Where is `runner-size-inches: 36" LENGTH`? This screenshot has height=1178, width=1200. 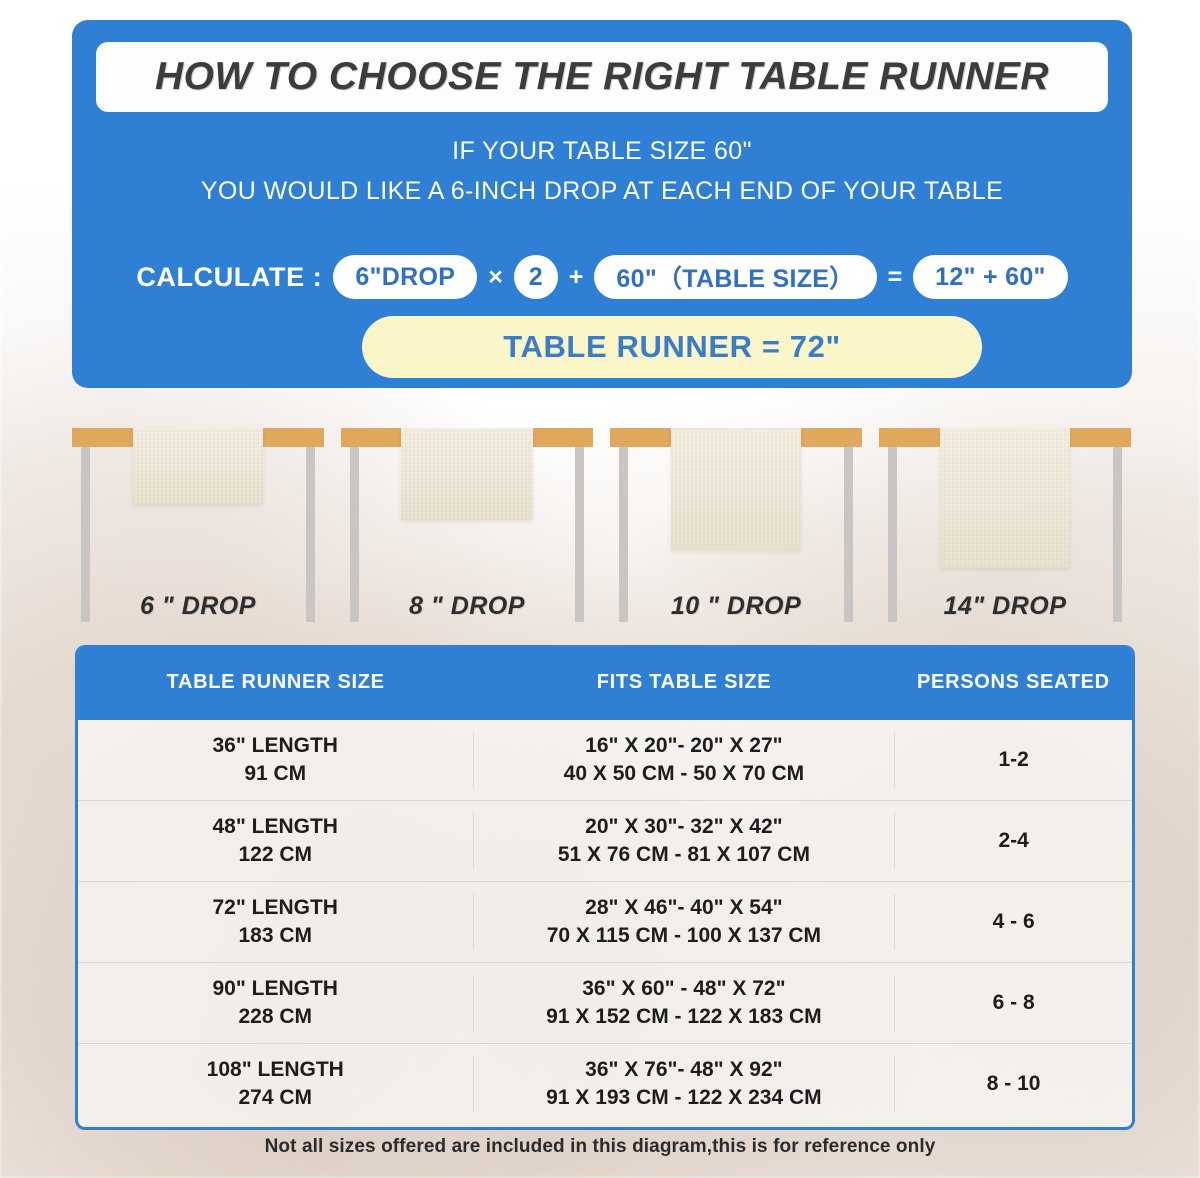
runner-size-inches: 36" LENGTH is located at coordinates (275, 745).